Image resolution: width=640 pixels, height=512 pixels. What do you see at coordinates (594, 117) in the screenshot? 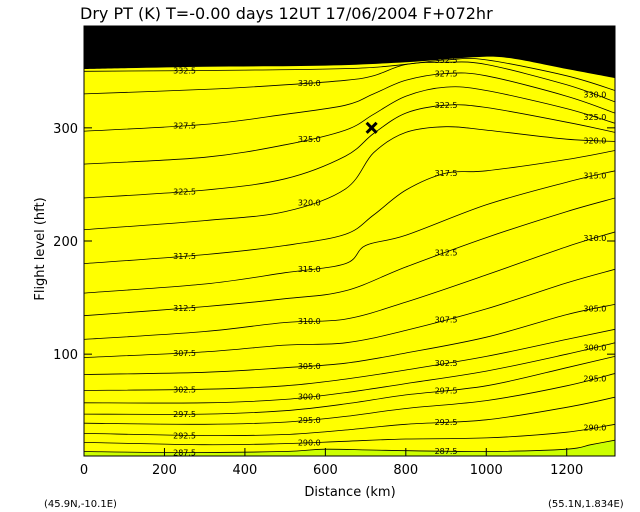
I see `contour-label-325.0-1: 325.0` at bounding box center [594, 117].